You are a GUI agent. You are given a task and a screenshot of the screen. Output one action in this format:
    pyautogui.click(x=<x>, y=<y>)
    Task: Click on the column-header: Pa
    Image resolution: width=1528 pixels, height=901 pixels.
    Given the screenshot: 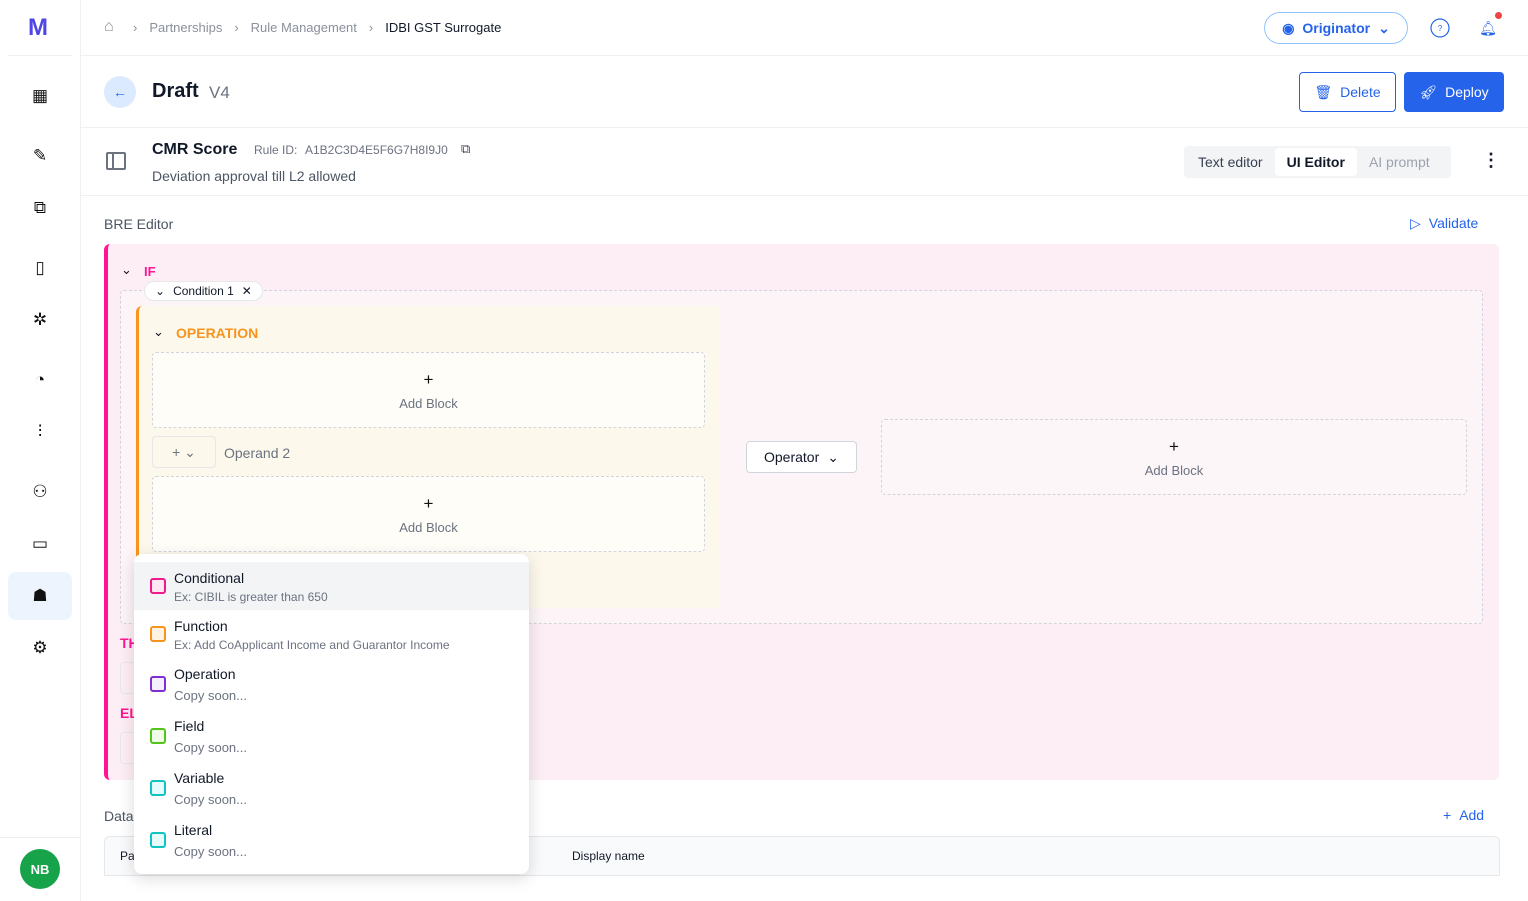 What is the action you would take?
    pyautogui.click(x=127, y=856)
    